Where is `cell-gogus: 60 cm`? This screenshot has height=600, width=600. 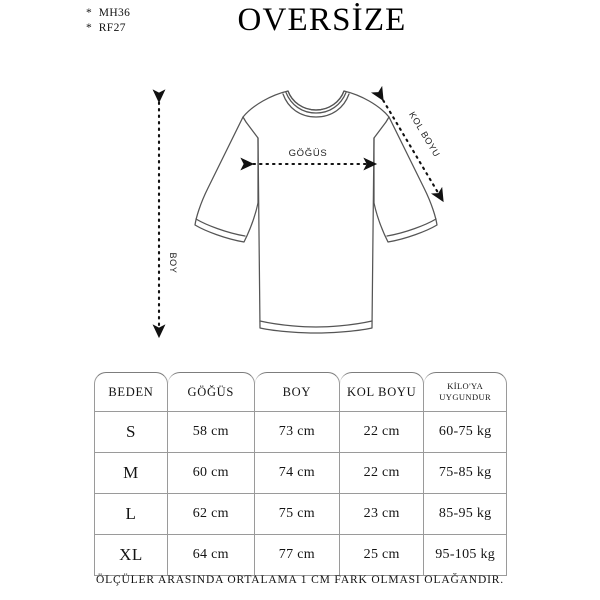
cell-gogus: 60 cm is located at coordinates (211, 473).